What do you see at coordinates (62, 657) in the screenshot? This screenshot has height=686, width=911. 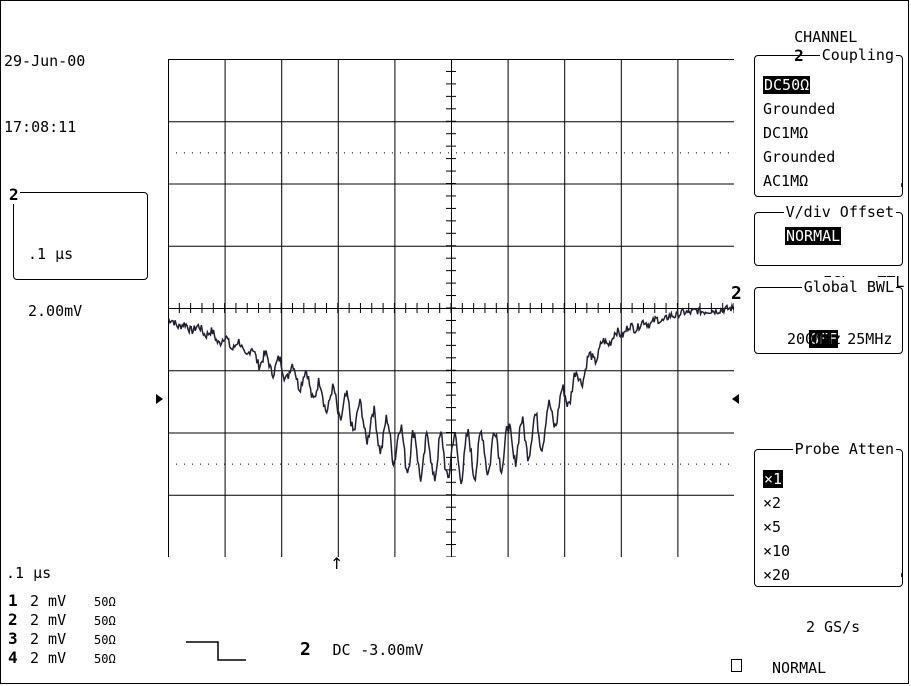 I see `channel-row-4: 4 2 mV 50Ω` at bounding box center [62, 657].